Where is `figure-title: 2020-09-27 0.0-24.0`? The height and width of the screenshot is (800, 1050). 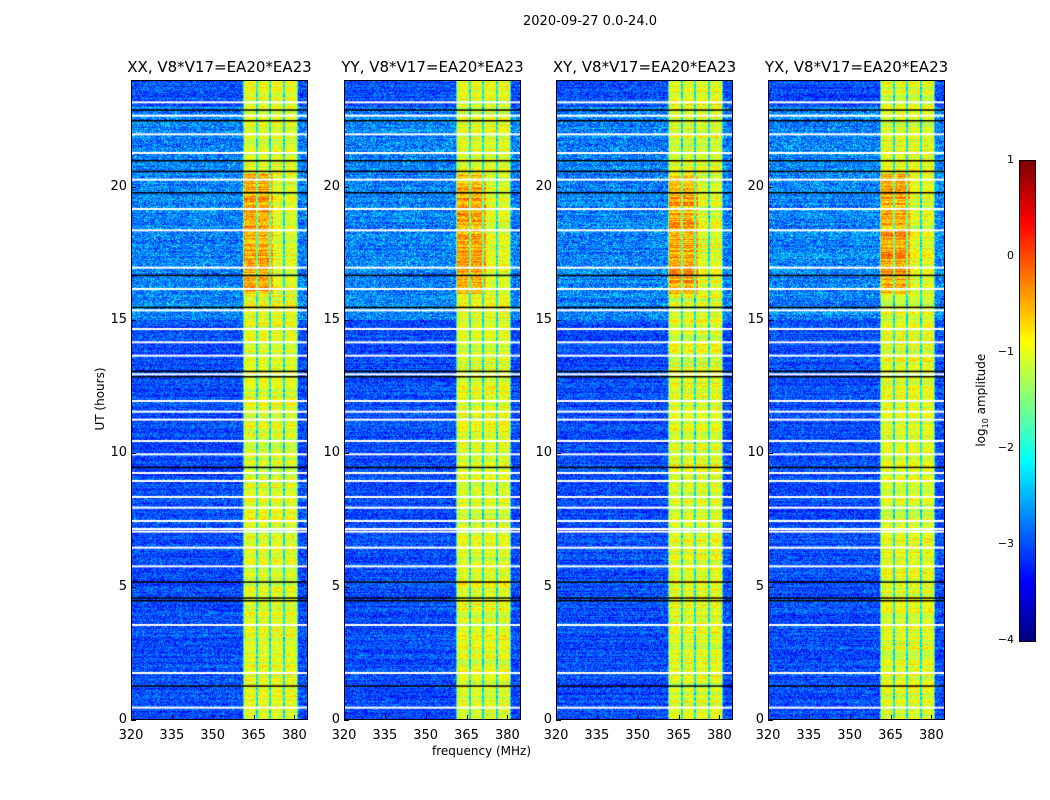 figure-title: 2020-09-27 0.0-24.0 is located at coordinates (590, 21).